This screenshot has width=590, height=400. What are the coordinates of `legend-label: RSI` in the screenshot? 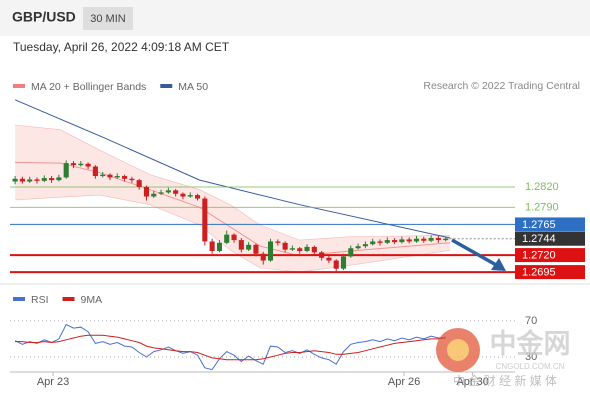 It's located at (40, 300).